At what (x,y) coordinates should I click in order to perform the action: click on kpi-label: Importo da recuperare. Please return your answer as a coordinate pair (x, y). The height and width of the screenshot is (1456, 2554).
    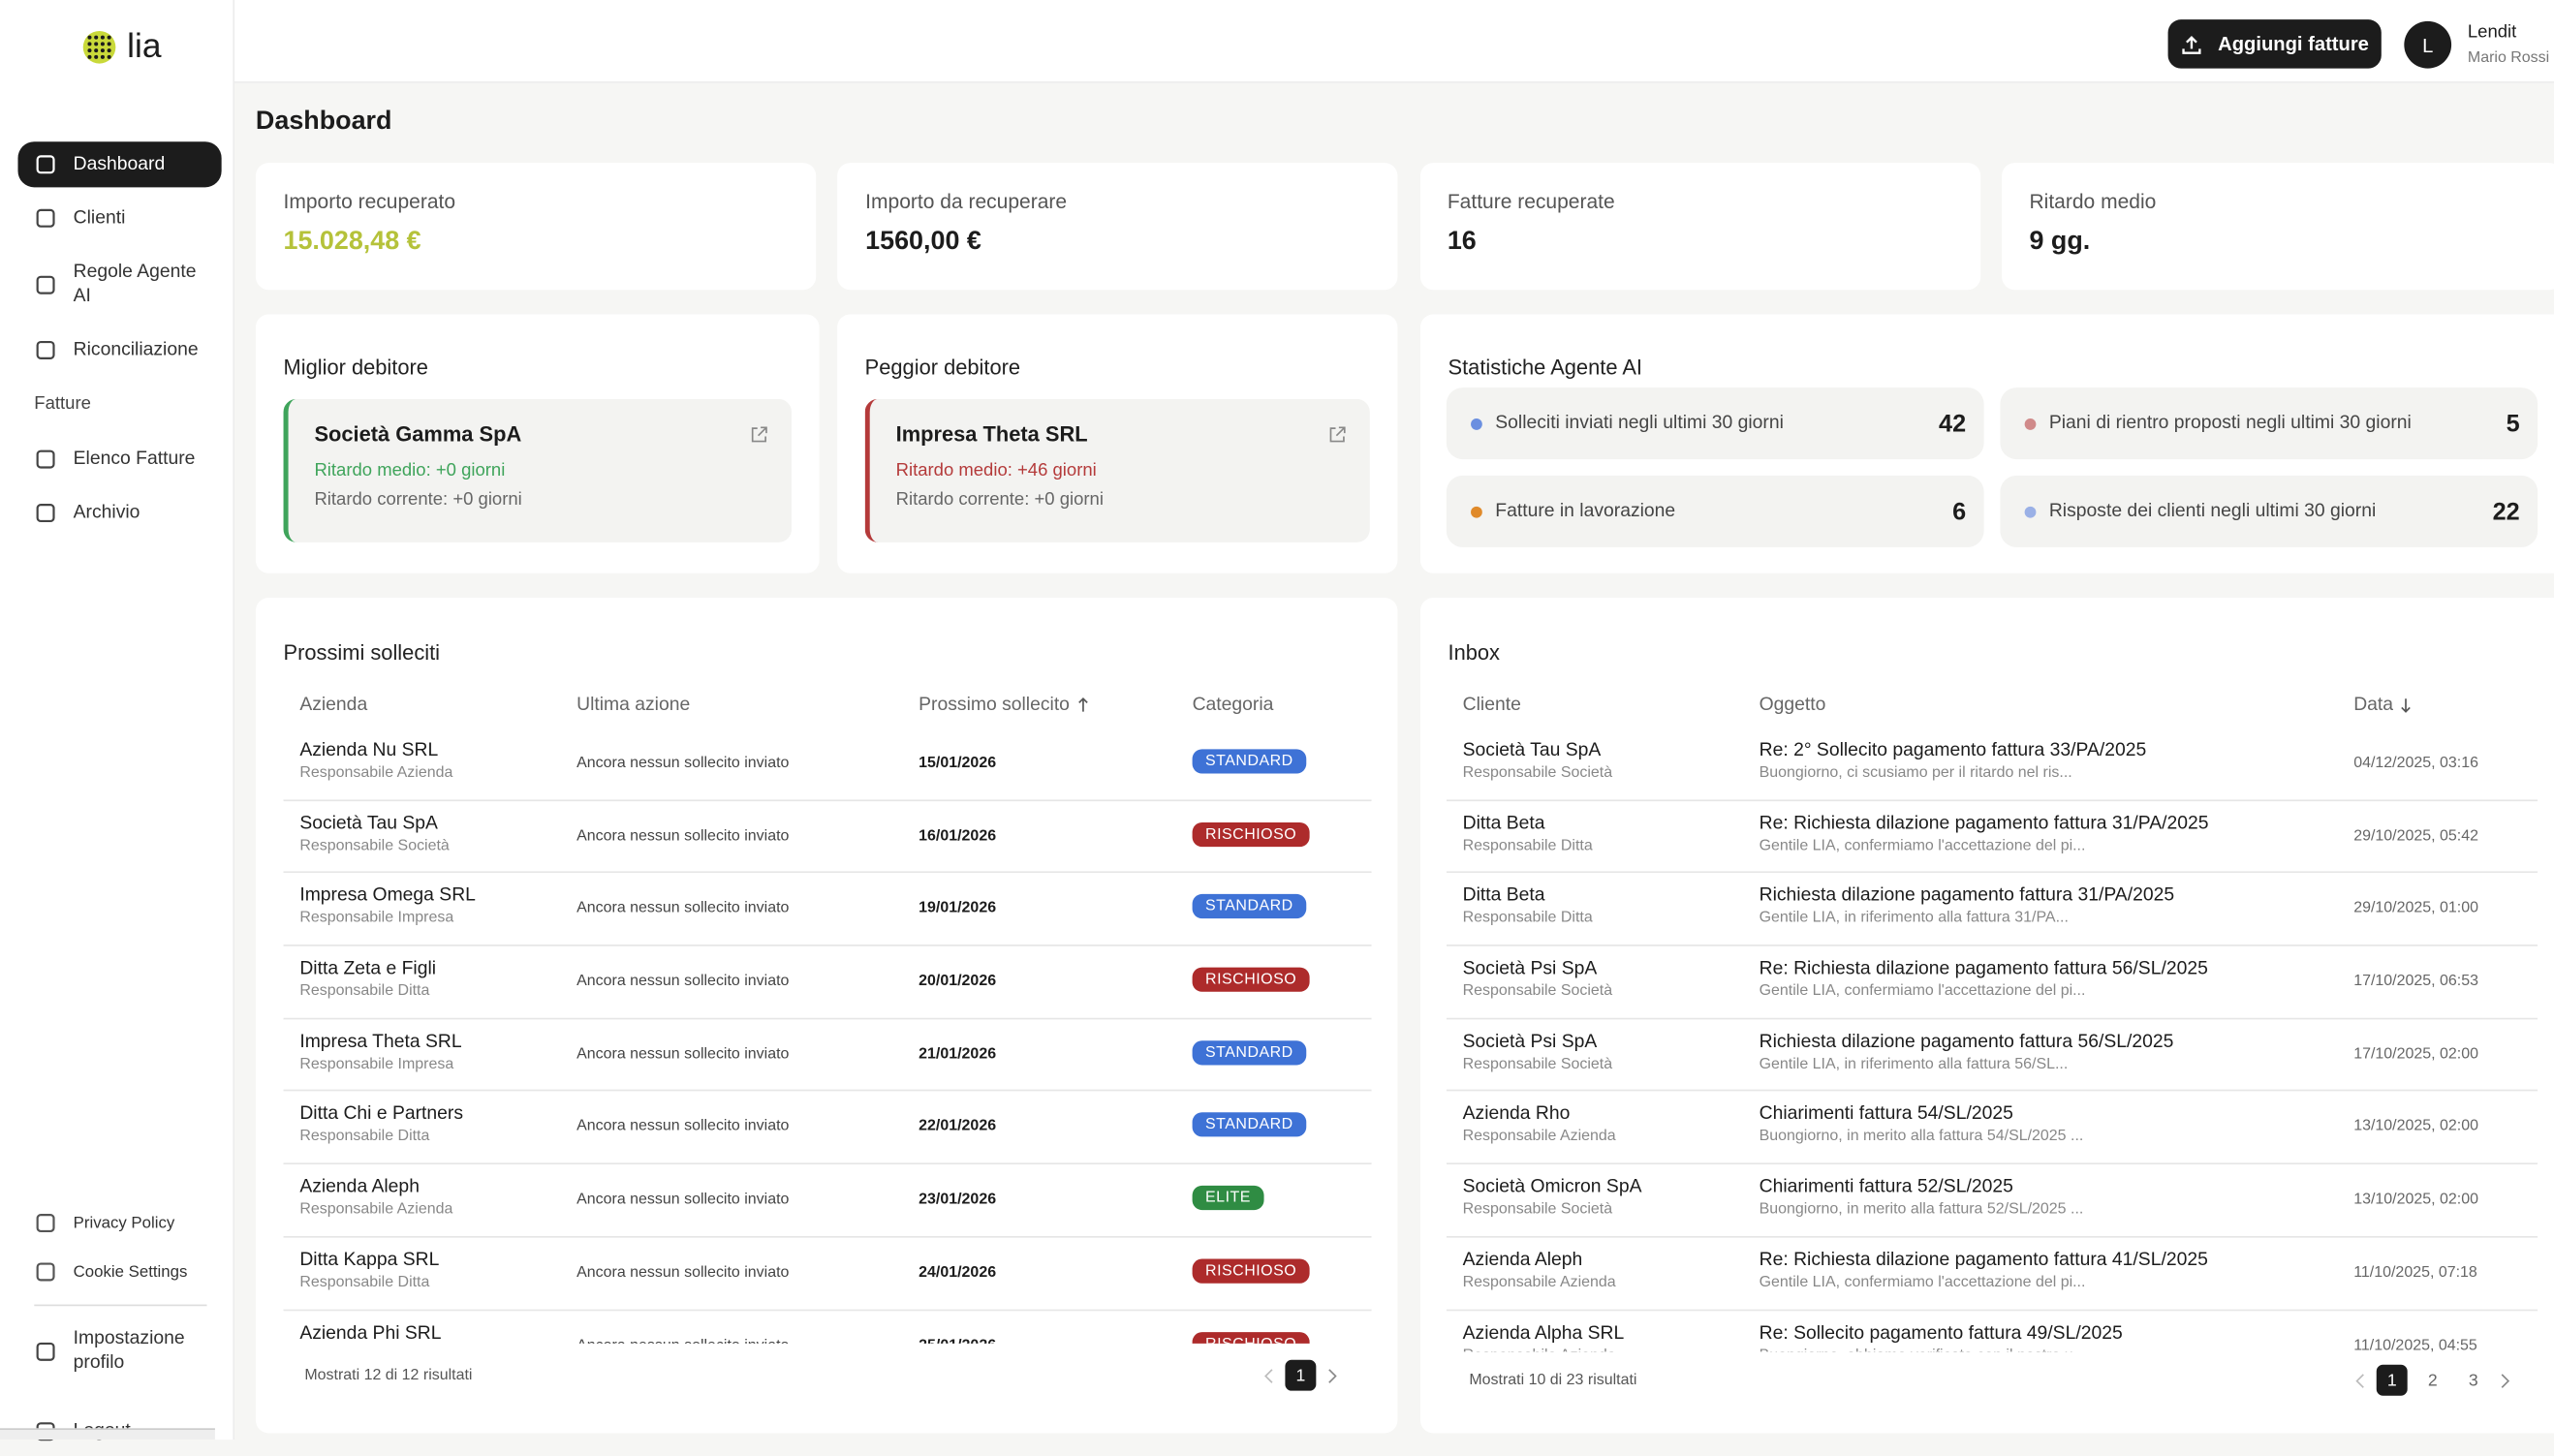
    Looking at the image, I should click on (966, 202).